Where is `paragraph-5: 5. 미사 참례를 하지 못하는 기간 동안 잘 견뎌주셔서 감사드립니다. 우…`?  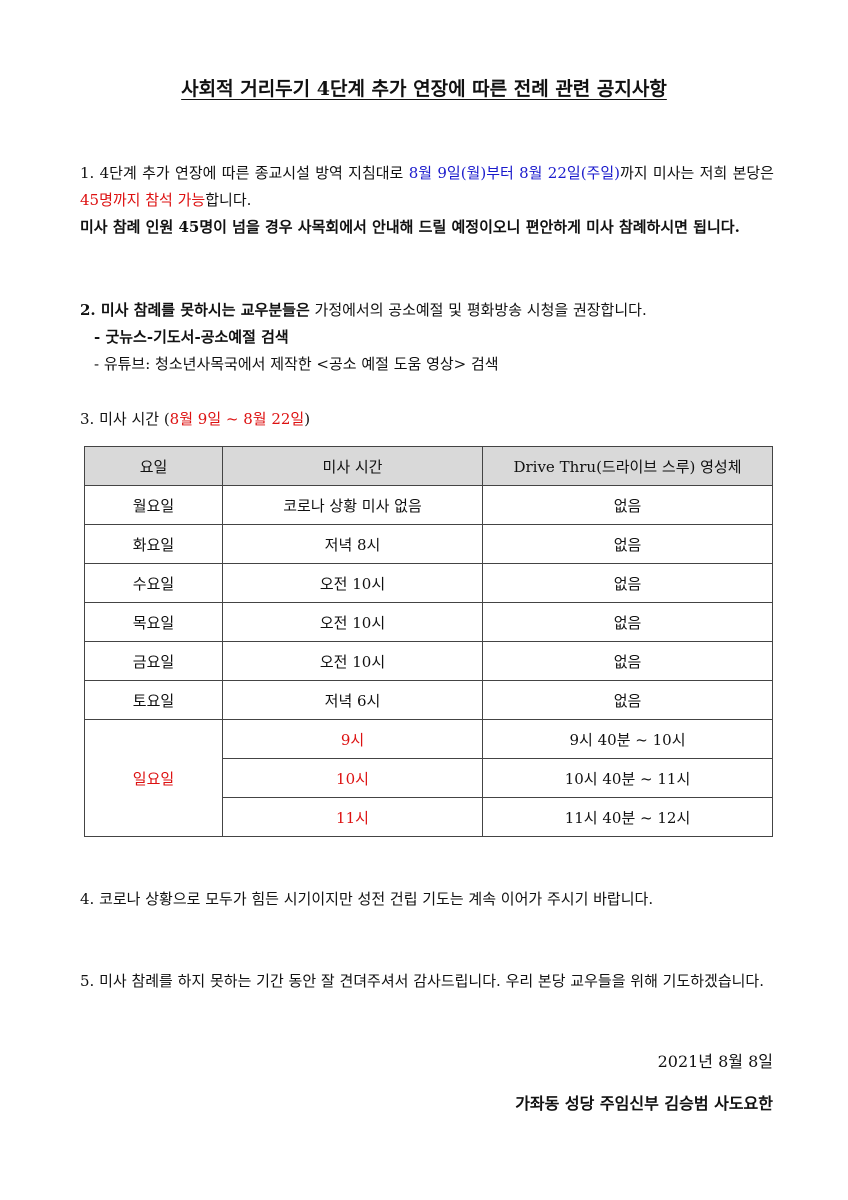 paragraph-5: 5. 미사 참례를 하지 못하는 기간 동안 잘 견뎌주셔서 감사드립니다. 우… is located at coordinates (422, 981).